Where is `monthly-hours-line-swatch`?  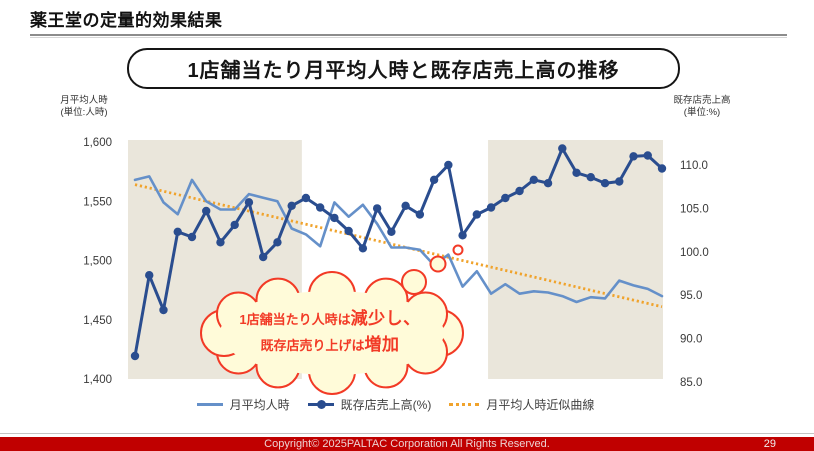
monthly-hours-line-swatch is located at coordinates (209, 404).